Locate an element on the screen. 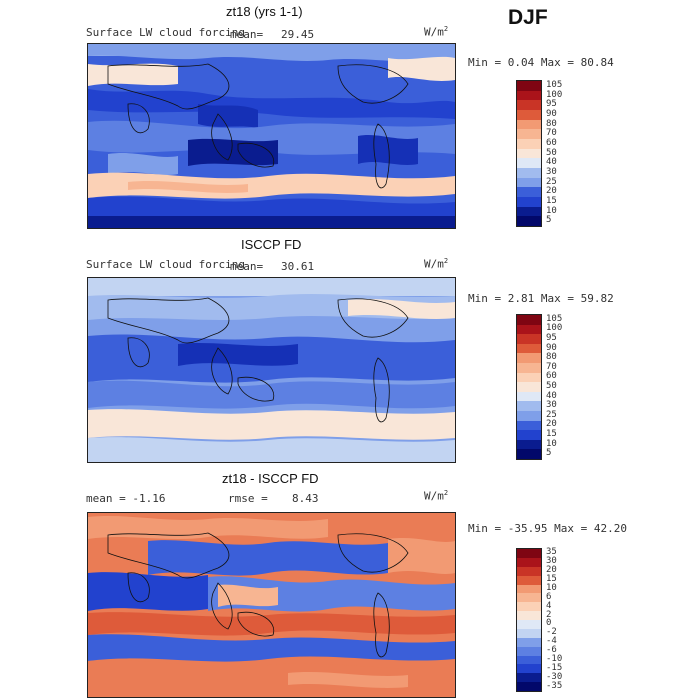 This screenshot has height=700, width=700. panel2-mean-label: mean= is located at coordinates (247, 266).